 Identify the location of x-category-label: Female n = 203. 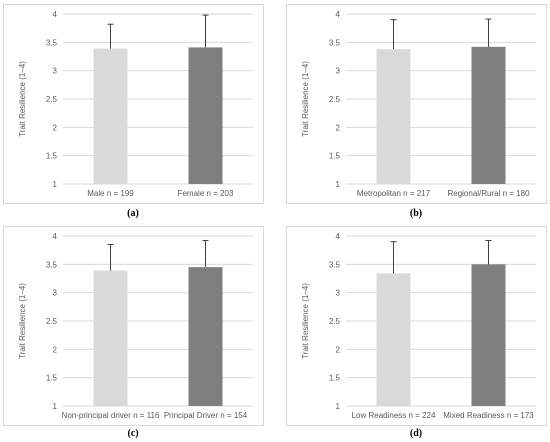
(206, 193).